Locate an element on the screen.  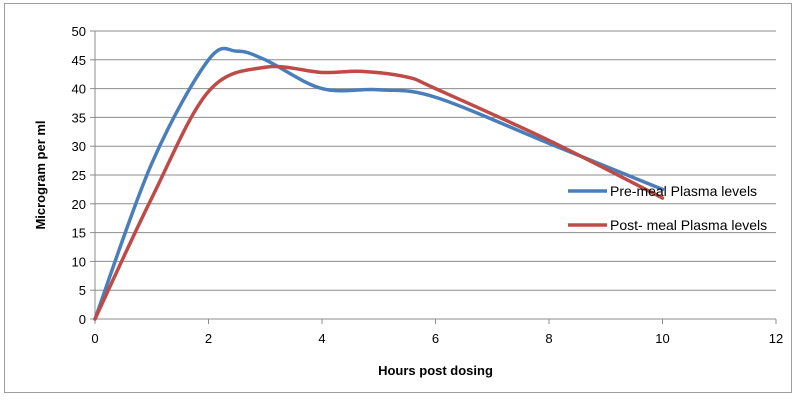
x-tick-labels: 0 2 4 6 8 10 12 is located at coordinates (437, 338).